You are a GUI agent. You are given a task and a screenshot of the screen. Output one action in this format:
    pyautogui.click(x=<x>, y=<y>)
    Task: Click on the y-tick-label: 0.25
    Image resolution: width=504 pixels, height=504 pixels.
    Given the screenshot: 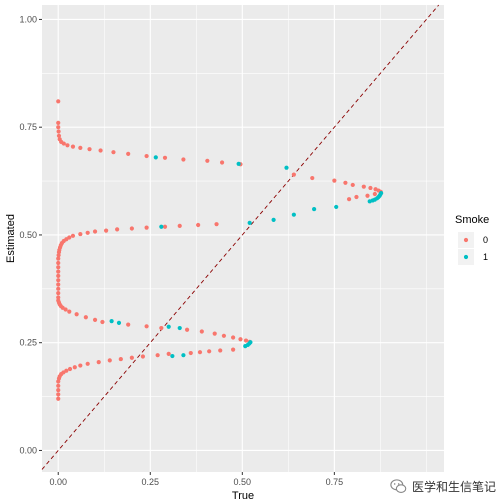 What is the action you would take?
    pyautogui.click(x=28, y=343)
    